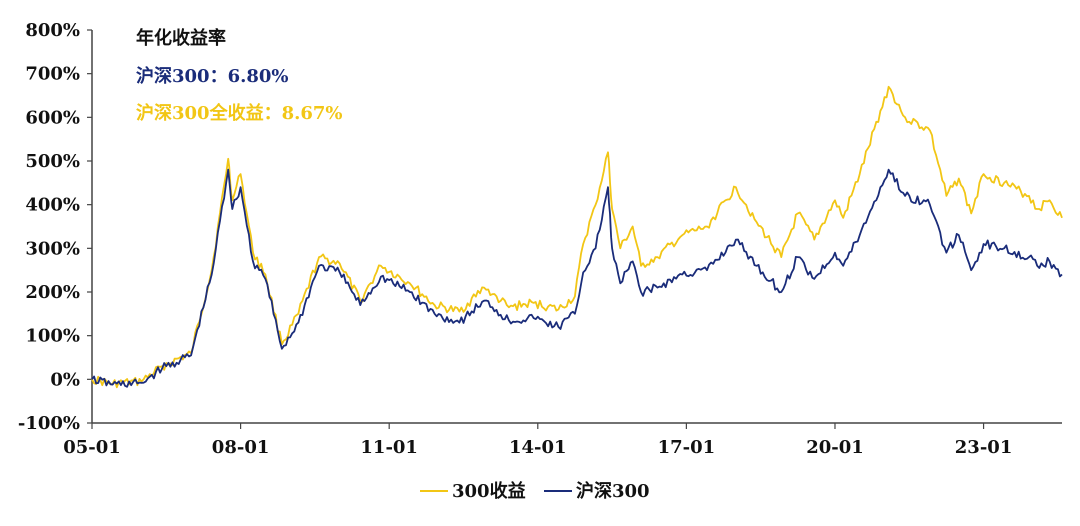 The width and height of the screenshot is (1080, 526). What do you see at coordinates (52, 292) in the screenshot?
I see `y-tick-label: 200%` at bounding box center [52, 292].